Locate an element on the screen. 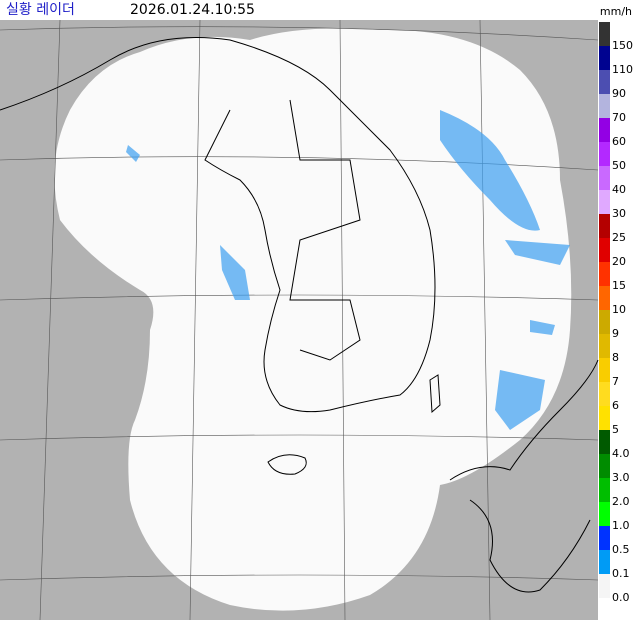 This screenshot has width=635, height=620. title: 실황 레이더 is located at coordinates (40, 10).